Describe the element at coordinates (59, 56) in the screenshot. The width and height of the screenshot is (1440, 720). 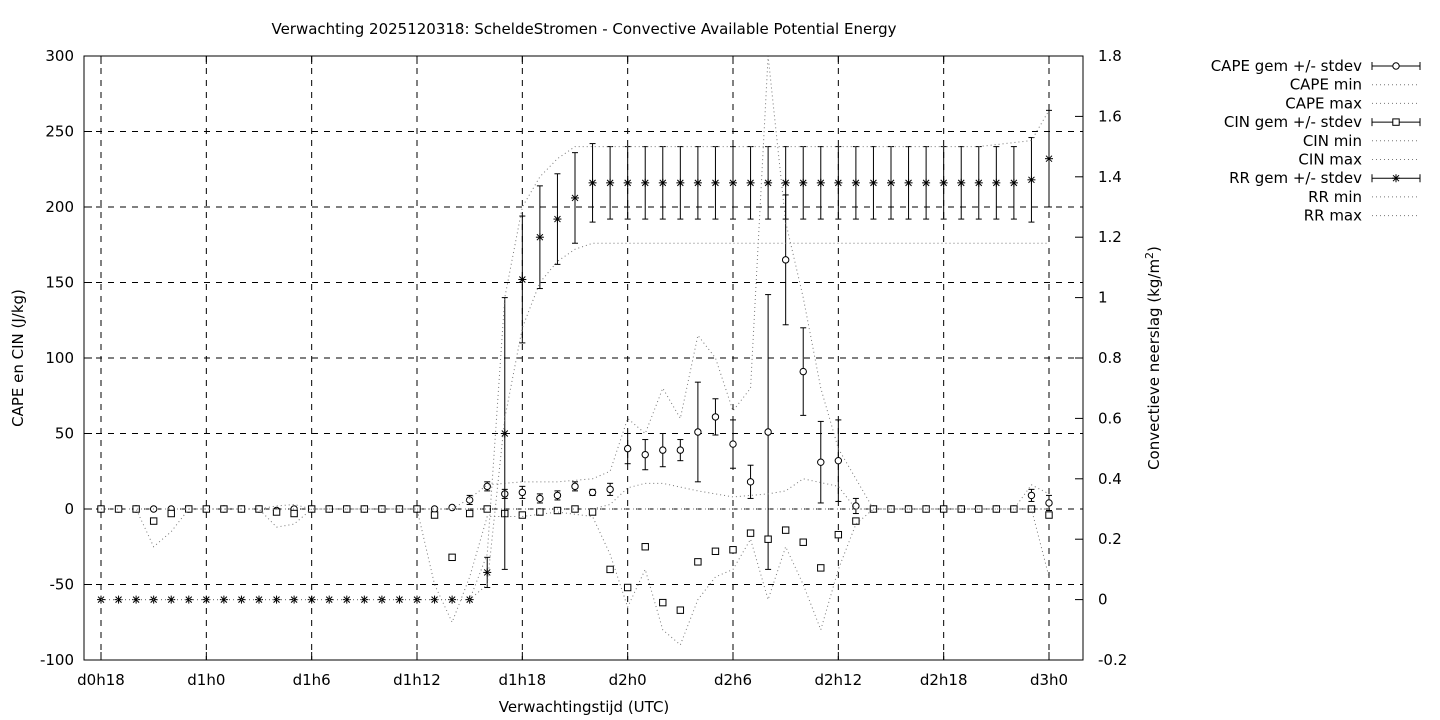
I see `y-tick-label: 300` at that location.